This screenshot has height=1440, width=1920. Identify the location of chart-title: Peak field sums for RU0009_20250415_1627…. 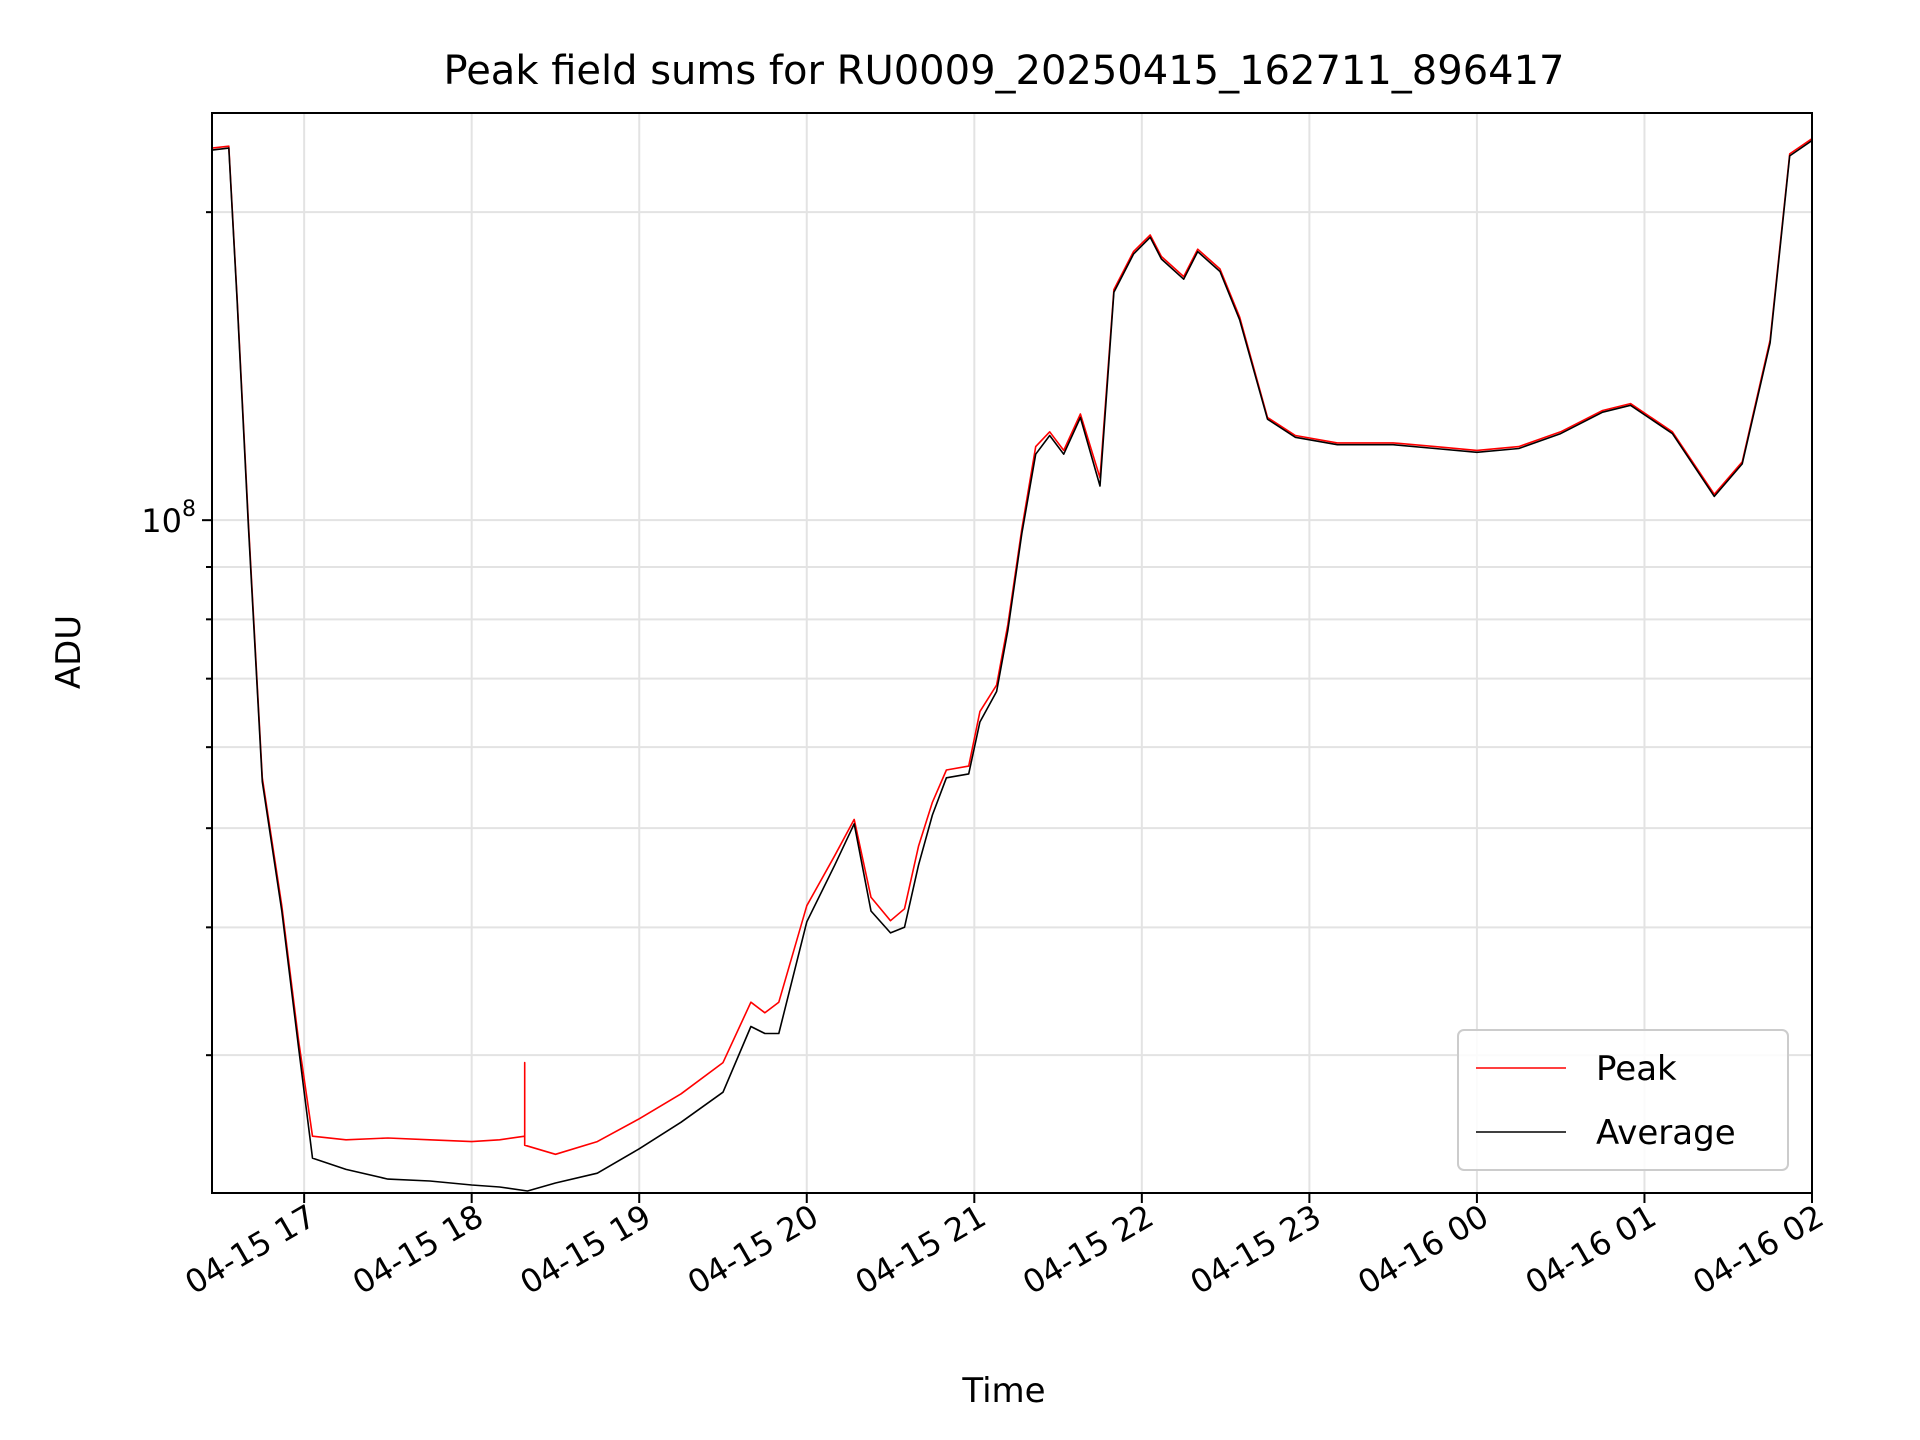
(1004, 71).